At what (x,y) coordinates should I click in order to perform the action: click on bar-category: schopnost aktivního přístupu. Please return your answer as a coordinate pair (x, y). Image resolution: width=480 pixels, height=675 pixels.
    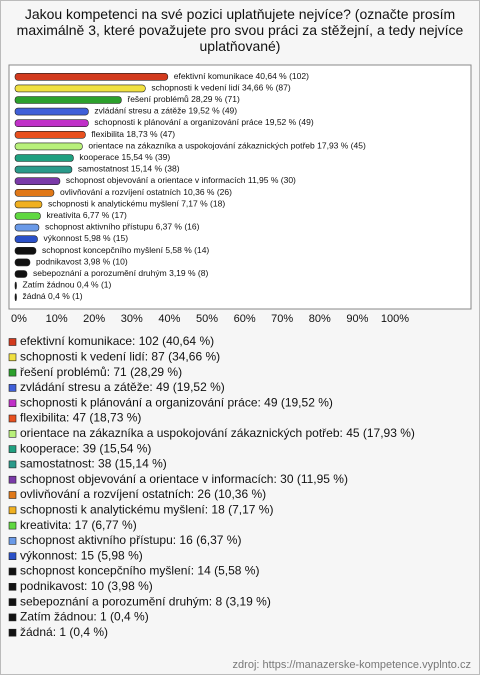
    Looking at the image, I should click on (99, 227).